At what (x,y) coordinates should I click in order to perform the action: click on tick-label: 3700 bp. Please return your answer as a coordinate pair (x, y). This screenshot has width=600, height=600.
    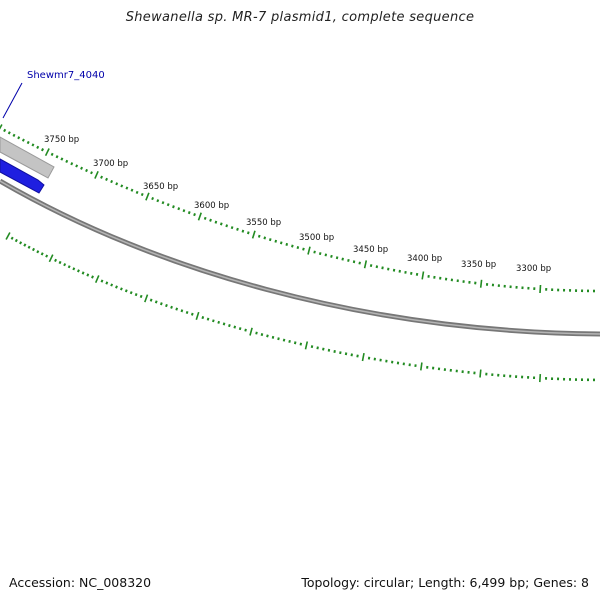
    Looking at the image, I should click on (110, 164).